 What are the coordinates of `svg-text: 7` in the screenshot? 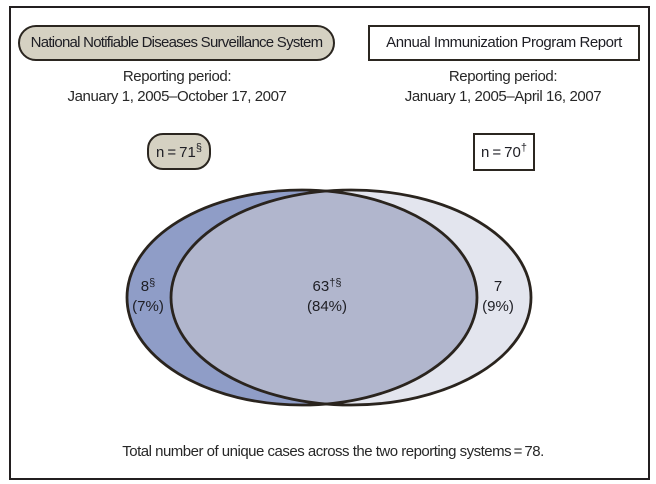 It's located at (498, 286).